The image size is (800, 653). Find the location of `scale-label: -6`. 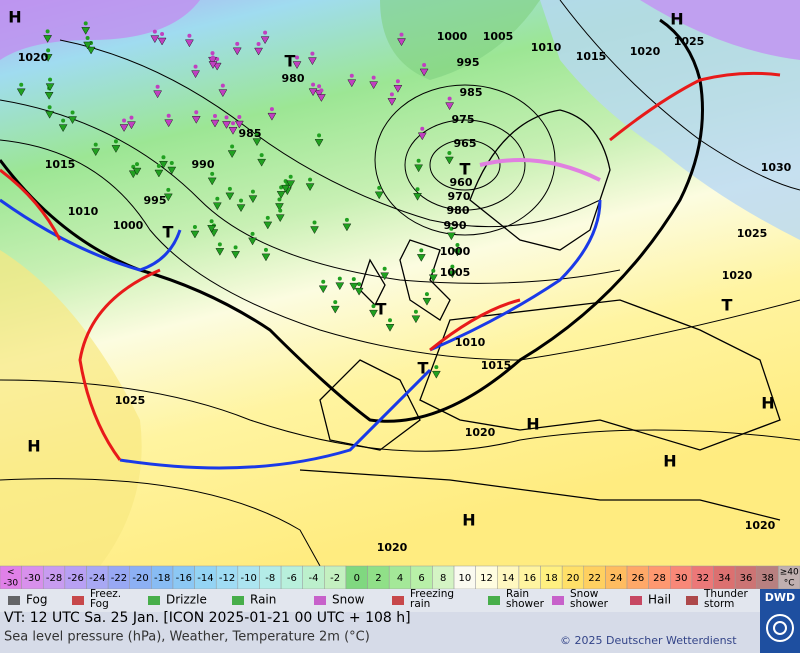

scale-label: -6 is located at coordinates (292, 578).